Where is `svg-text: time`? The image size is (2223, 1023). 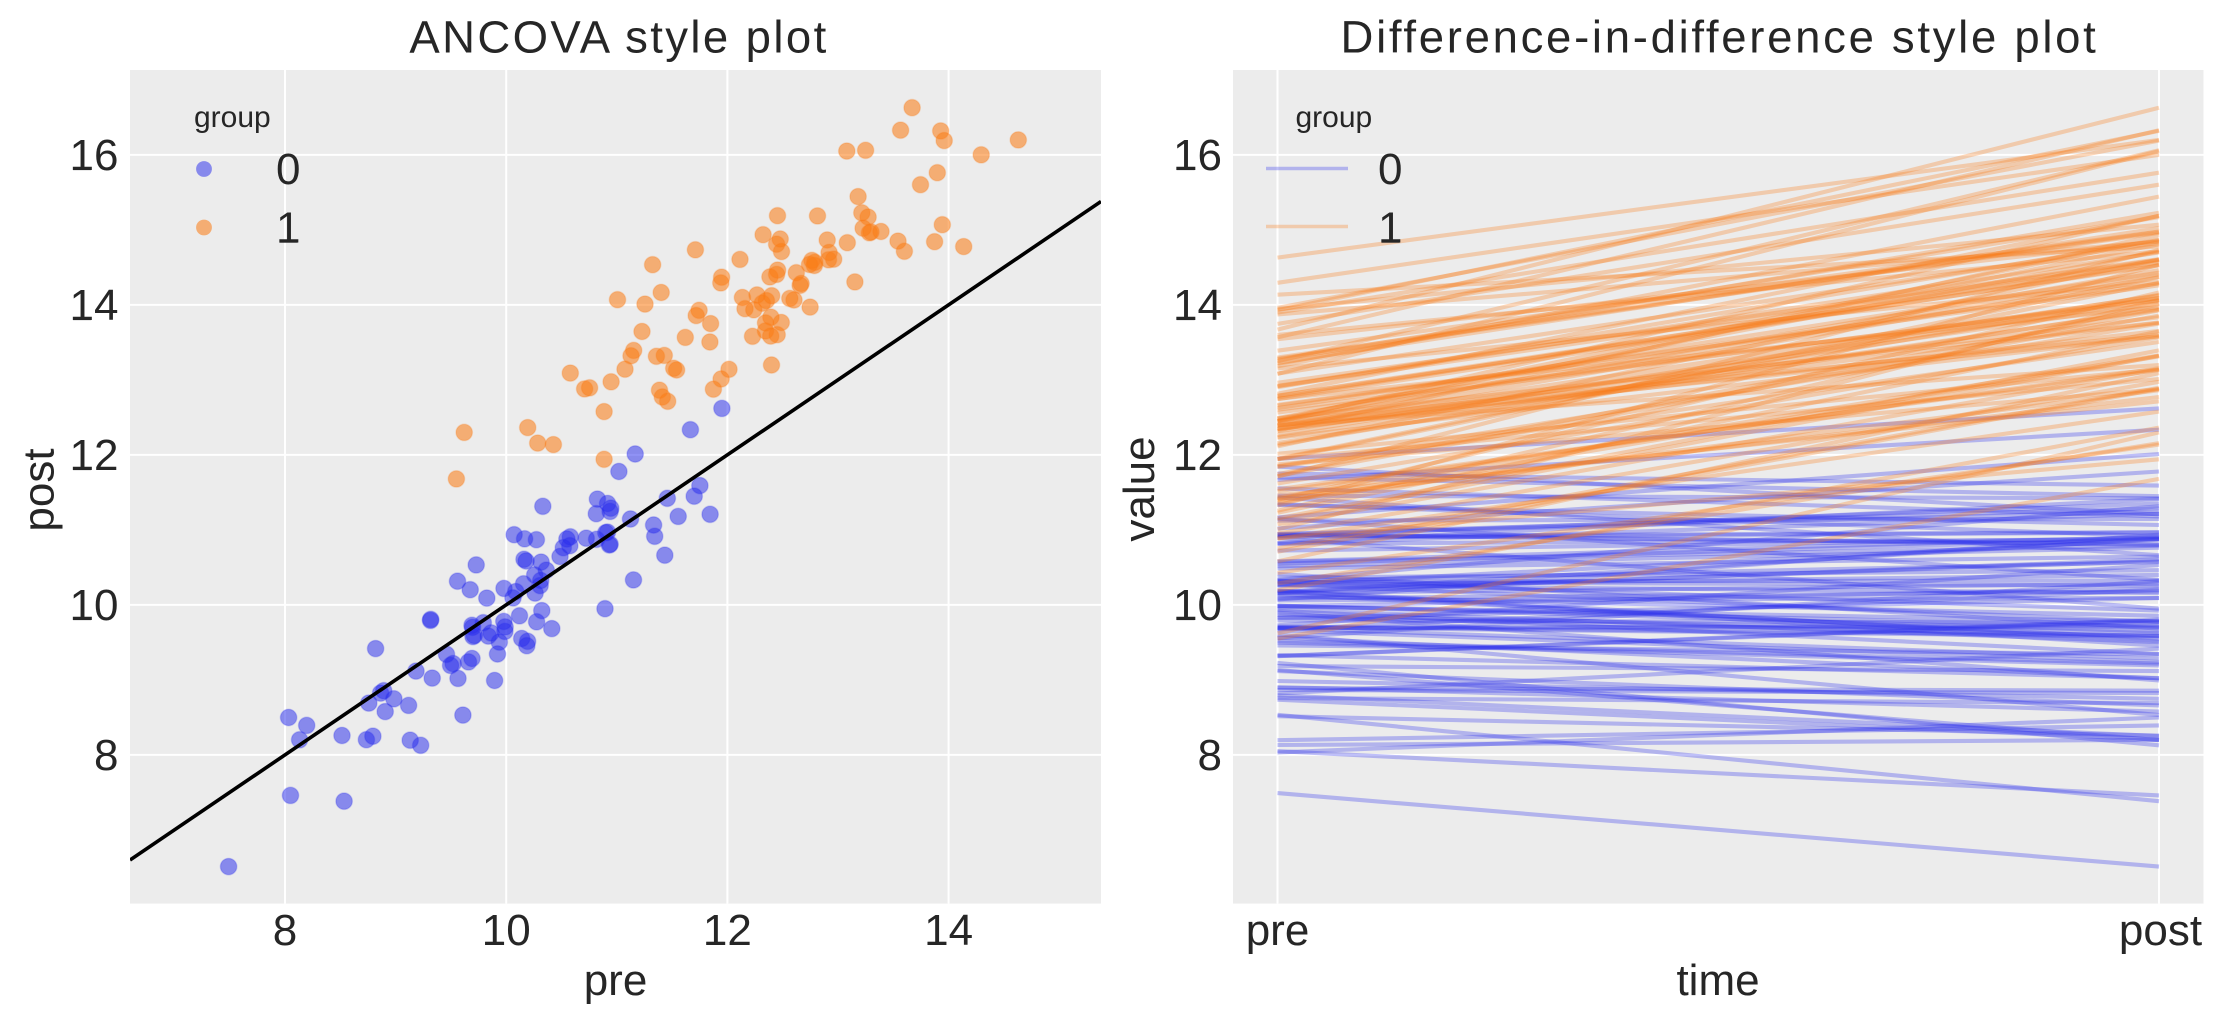 svg-text: time is located at coordinates (1717, 980).